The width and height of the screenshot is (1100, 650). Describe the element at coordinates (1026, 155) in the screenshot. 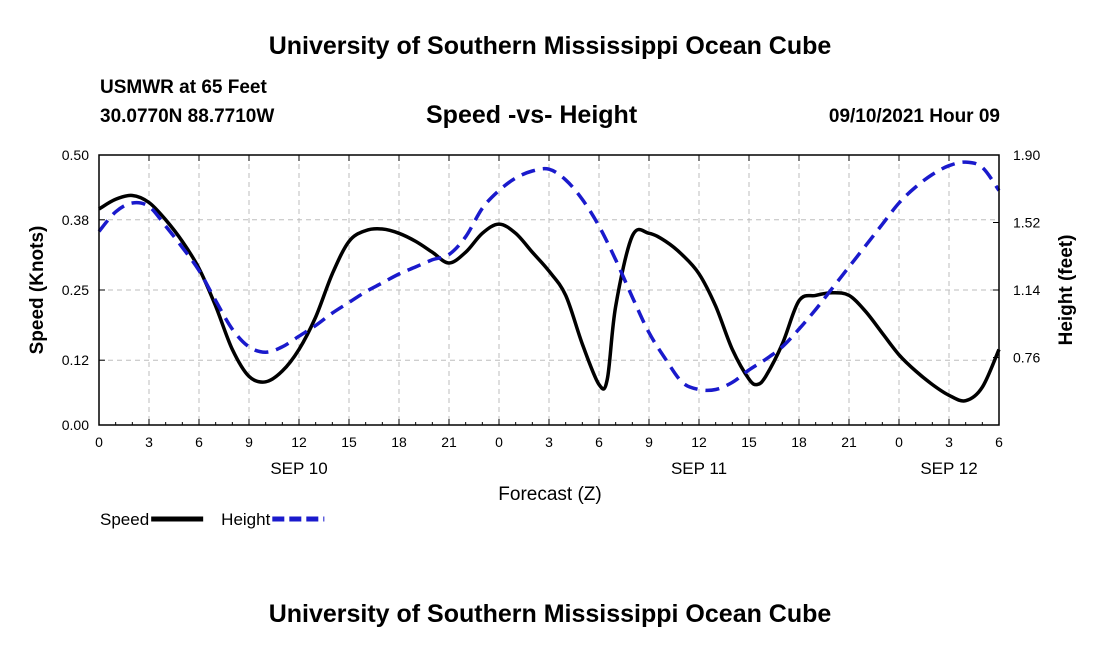

I see `y2-tick-label: 1.90` at that location.